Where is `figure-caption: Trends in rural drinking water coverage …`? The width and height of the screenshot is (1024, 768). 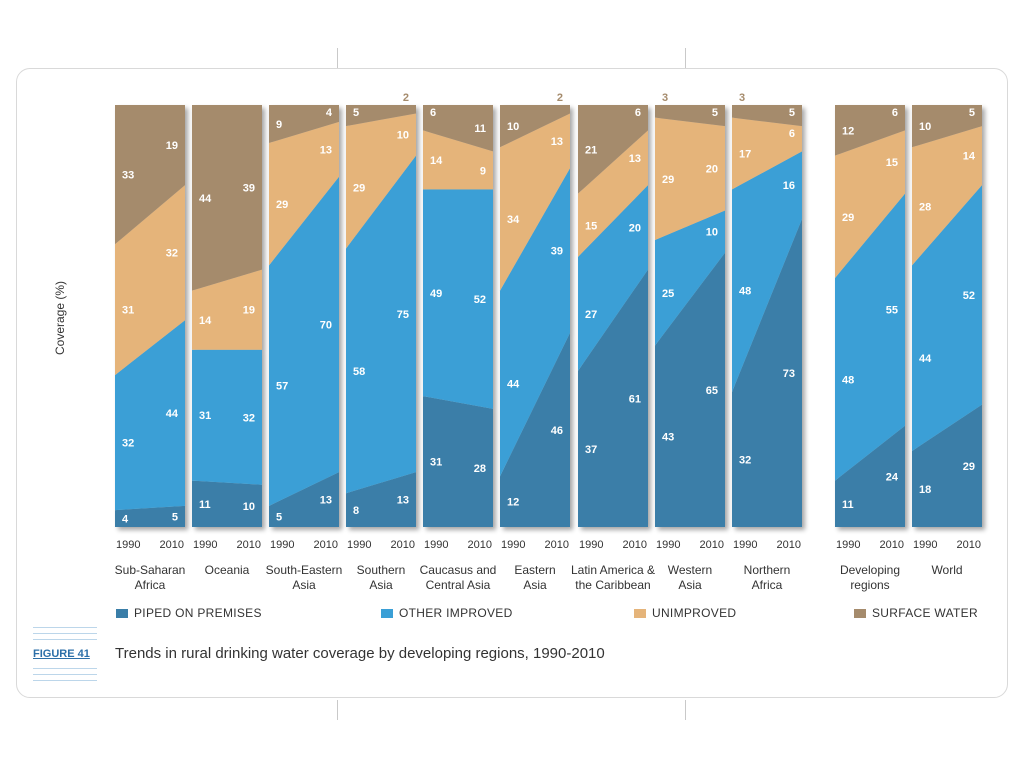 figure-caption: Trends in rural drinking water coverage … is located at coordinates (360, 653).